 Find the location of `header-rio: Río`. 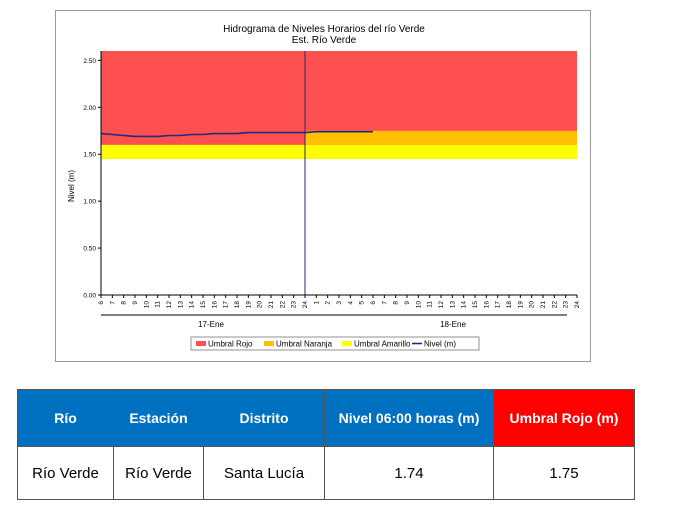

header-rio: Río is located at coordinates (65, 418).